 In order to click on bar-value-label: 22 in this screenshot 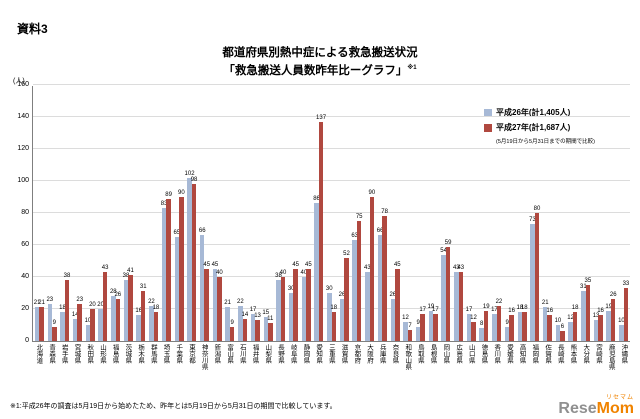, I will do `click(499, 301)`.